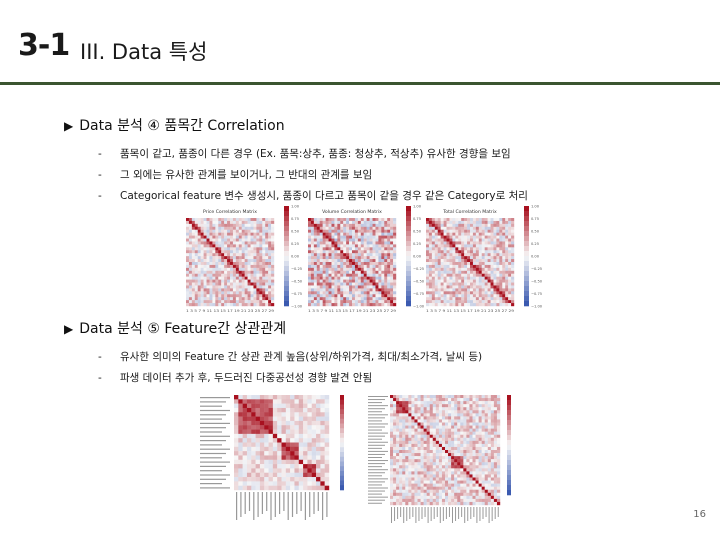  What do you see at coordinates (359, 457) in the screenshot?
I see `heatmap-row-features` at bounding box center [359, 457].